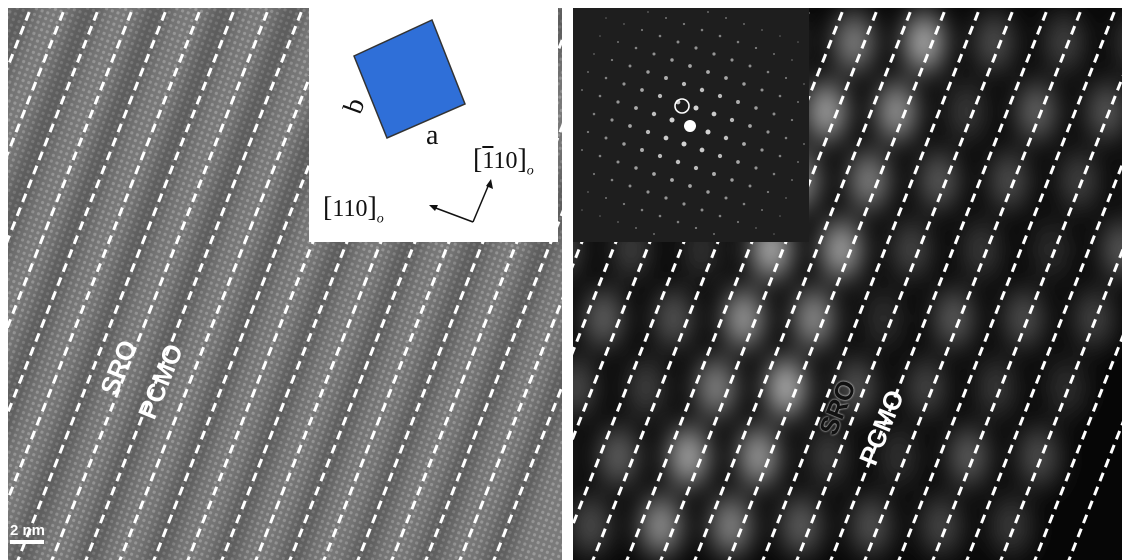 This screenshot has width=1122, height=560. What do you see at coordinates (432, 135) in the screenshot?
I see `axis-a-label: a` at bounding box center [432, 135].